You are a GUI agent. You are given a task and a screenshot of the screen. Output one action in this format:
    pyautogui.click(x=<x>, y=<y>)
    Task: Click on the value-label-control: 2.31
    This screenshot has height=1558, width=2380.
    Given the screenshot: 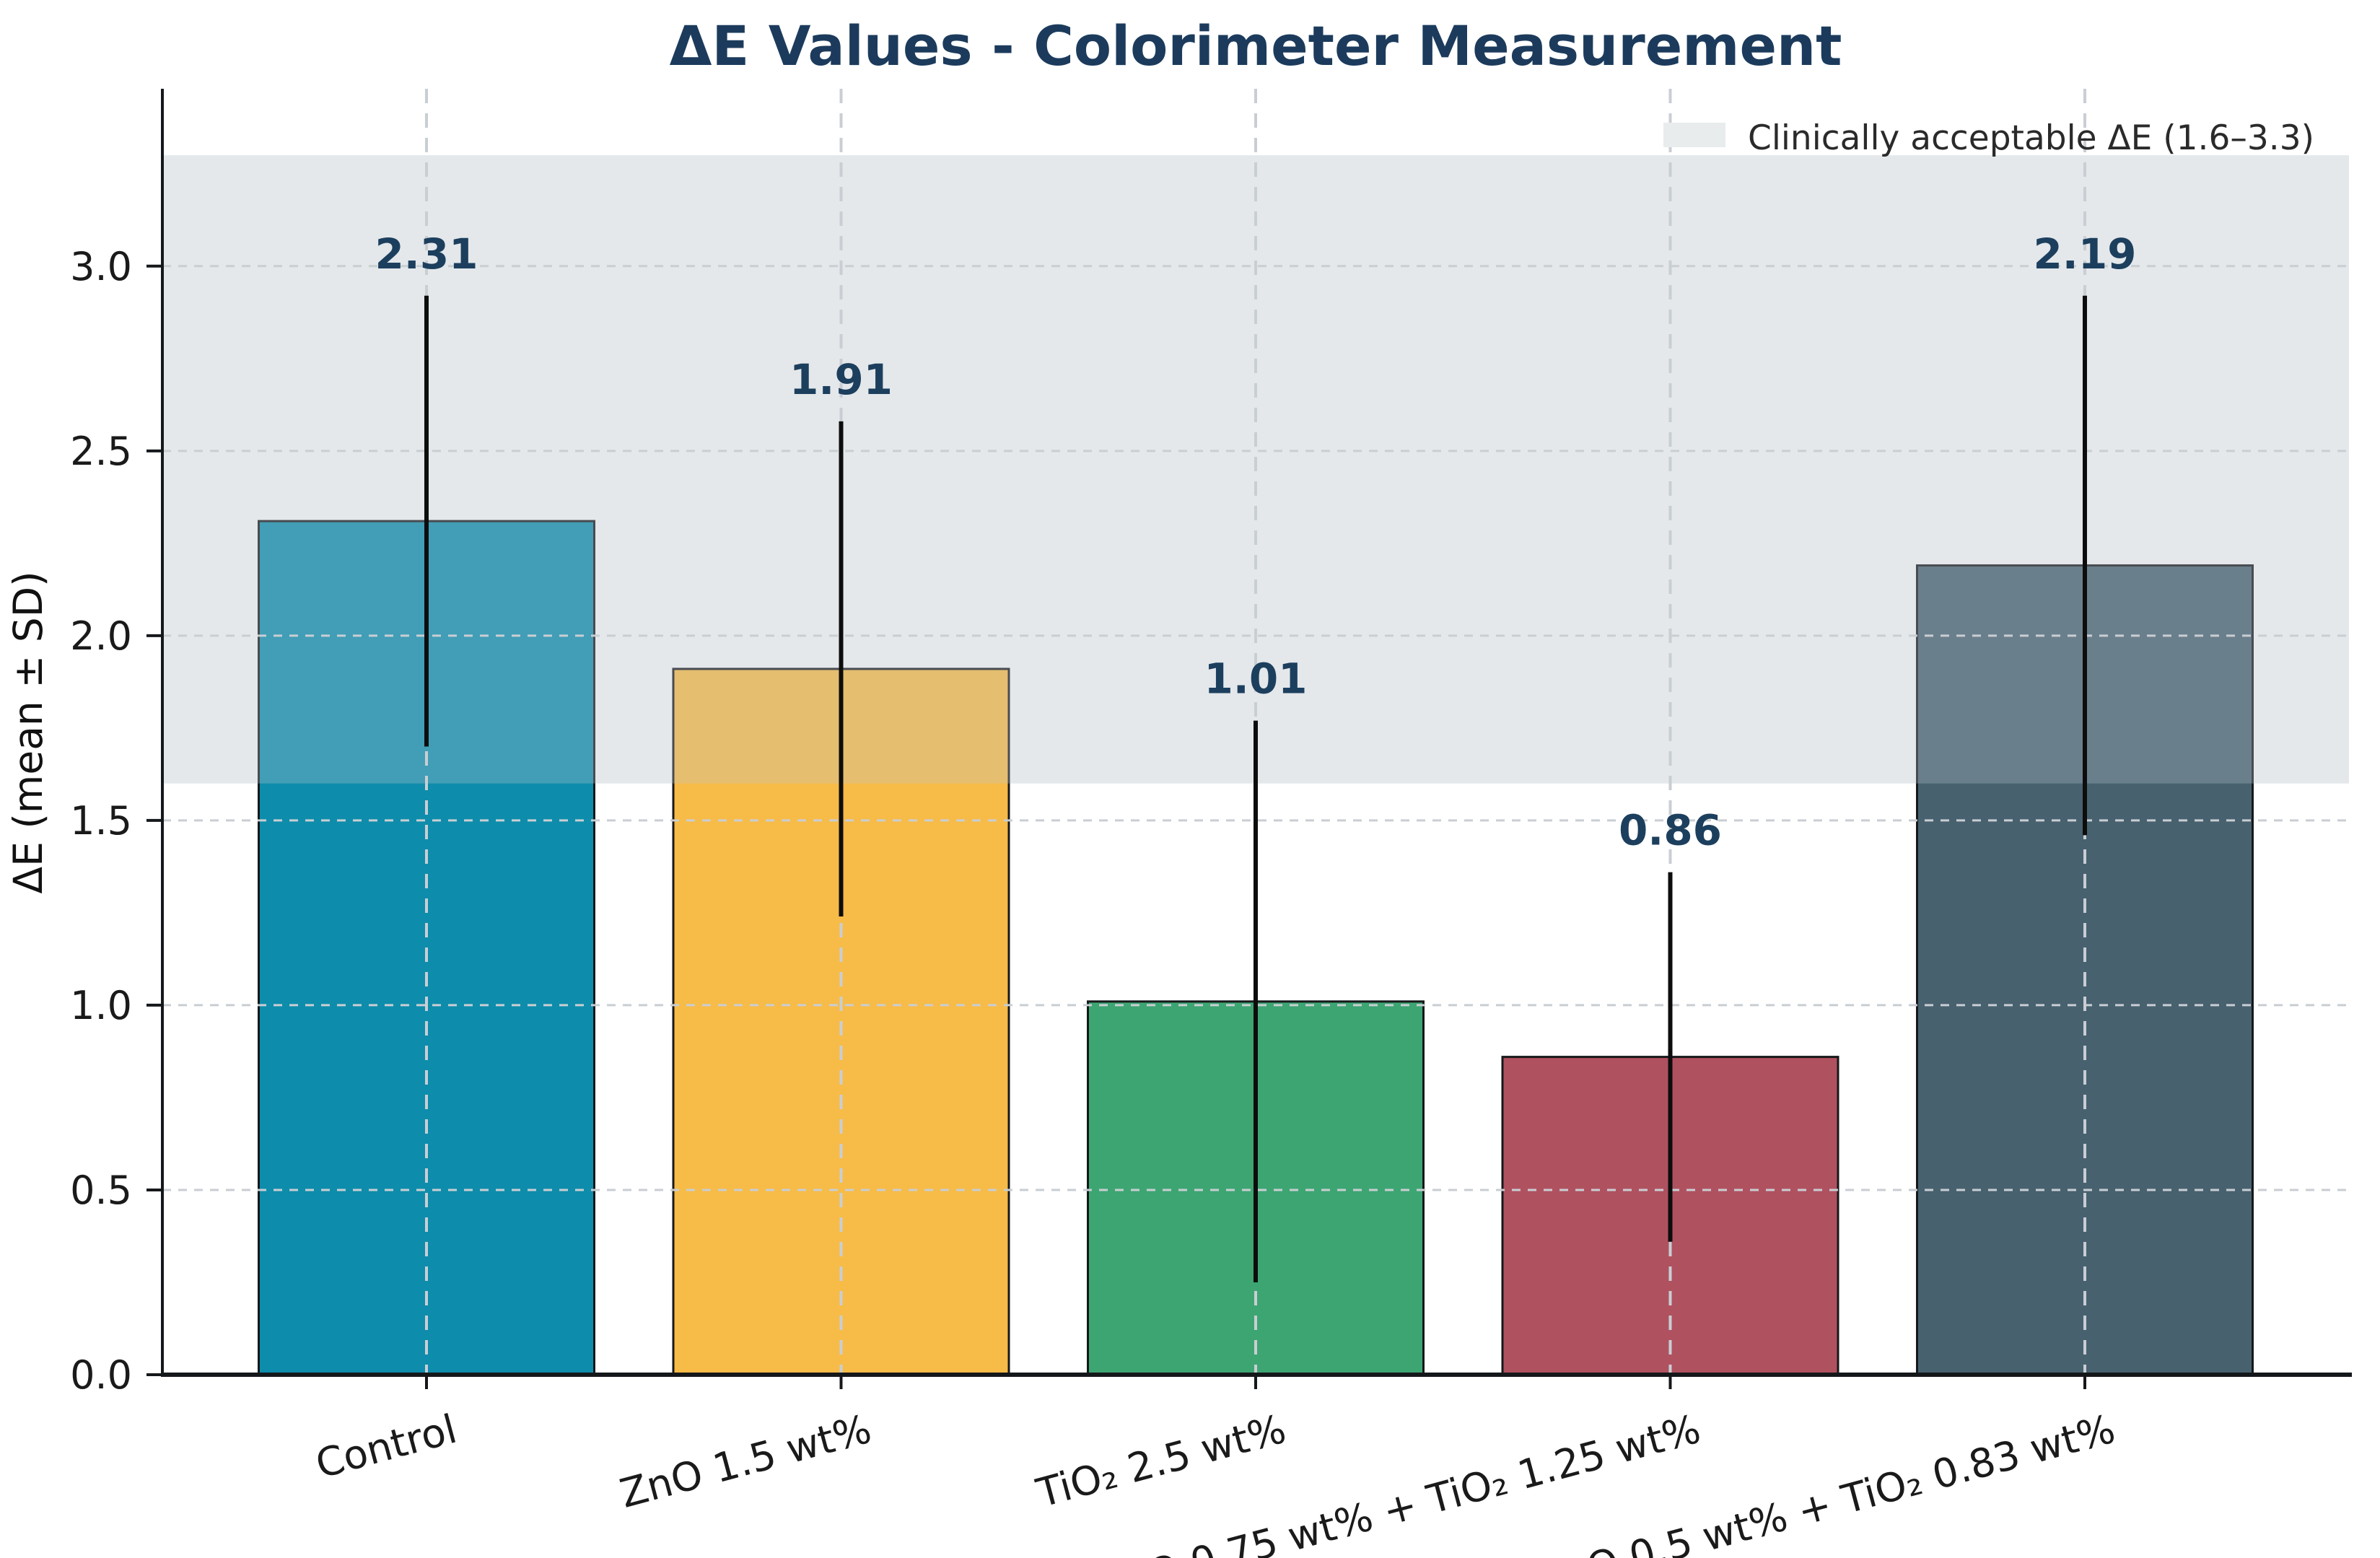 What is the action you would take?
    pyautogui.click(x=426, y=254)
    